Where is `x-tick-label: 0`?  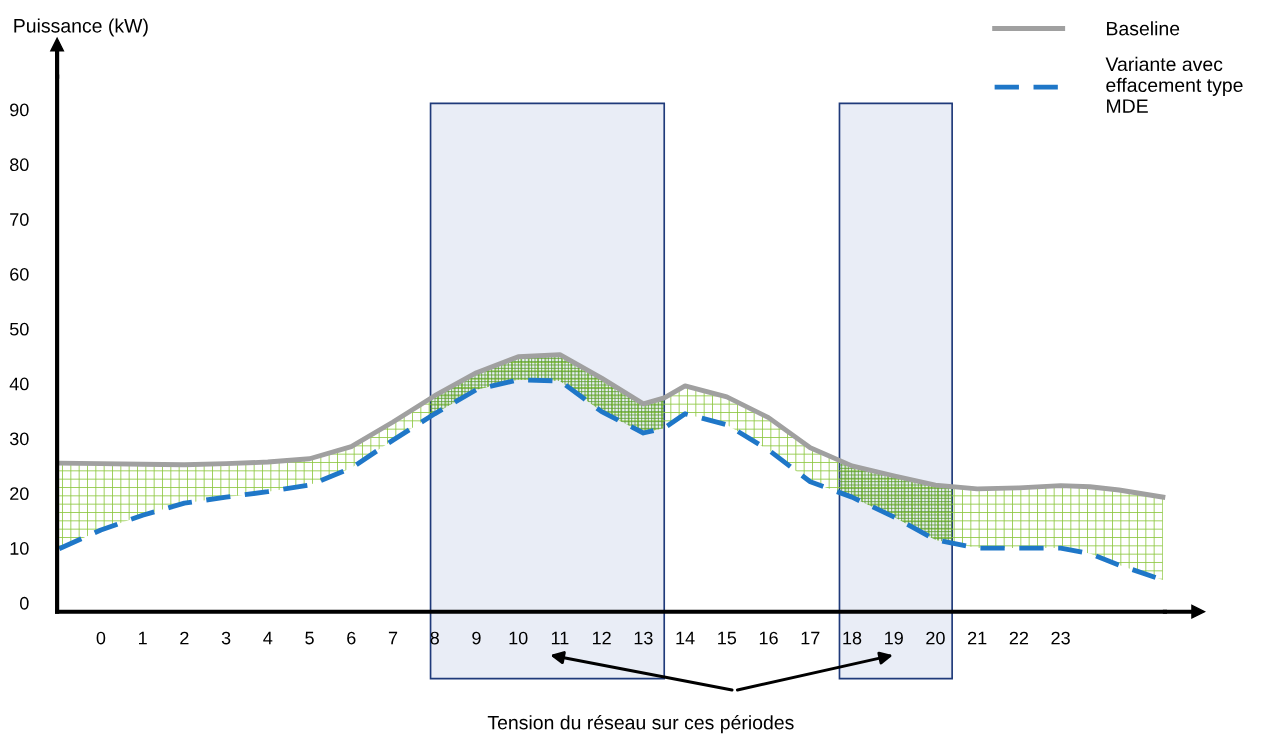
x-tick-label: 0 is located at coordinates (101, 638).